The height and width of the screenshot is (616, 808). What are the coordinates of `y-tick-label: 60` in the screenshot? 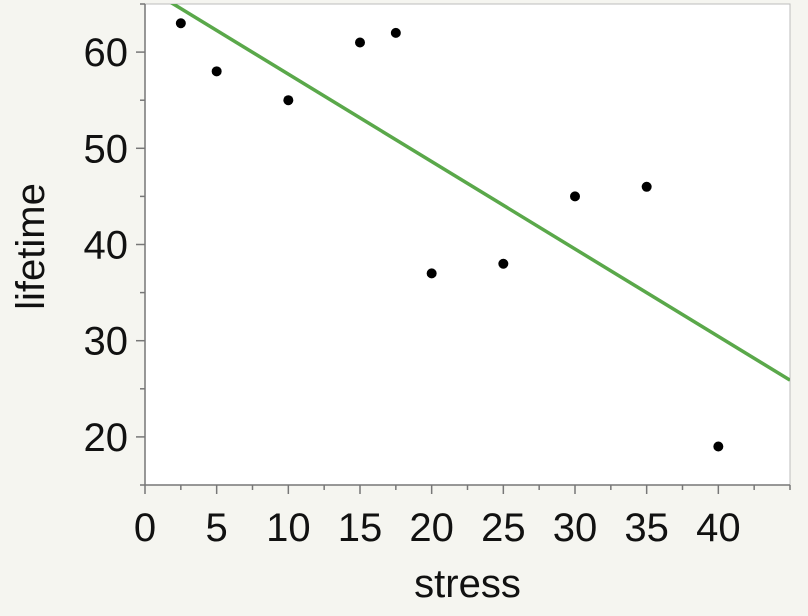 It's located at (106, 53).